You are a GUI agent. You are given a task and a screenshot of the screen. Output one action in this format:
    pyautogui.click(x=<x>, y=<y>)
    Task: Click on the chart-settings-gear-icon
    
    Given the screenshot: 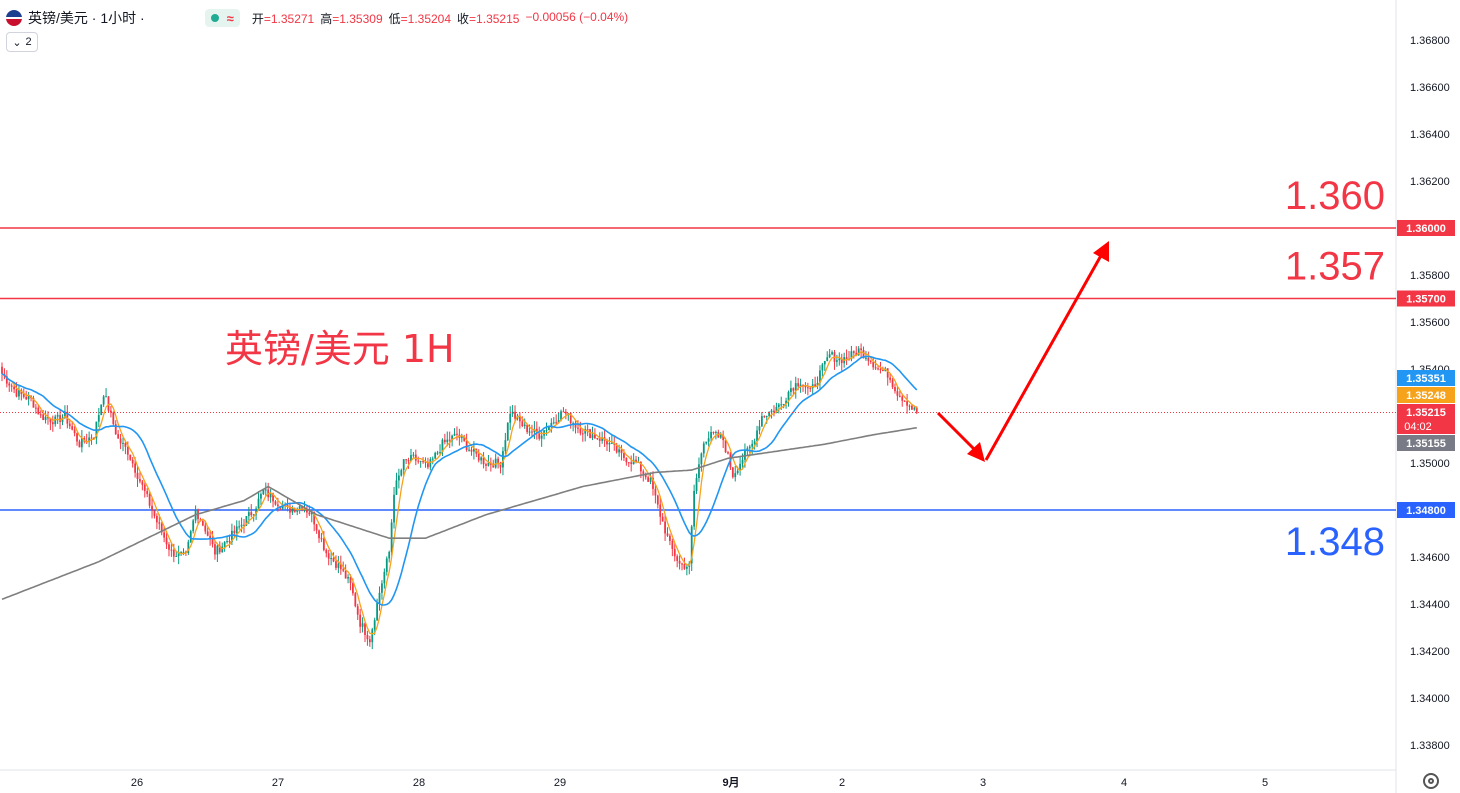 What is the action you would take?
    pyautogui.click(x=1431, y=781)
    